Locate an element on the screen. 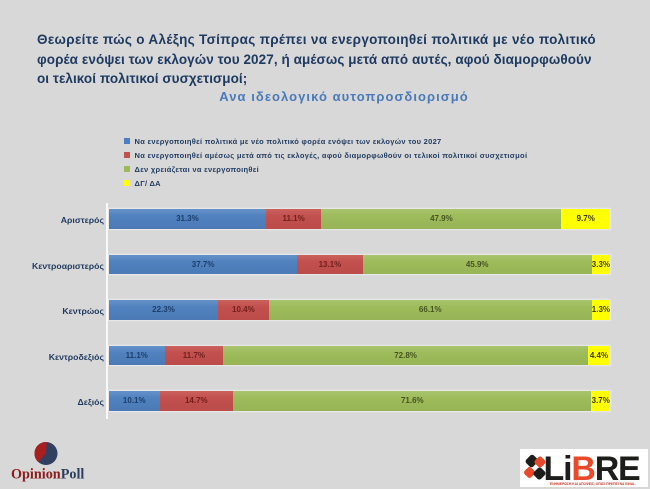 The width and height of the screenshot is (650, 489). svg-text: OpinionPoll is located at coordinates (47, 475).